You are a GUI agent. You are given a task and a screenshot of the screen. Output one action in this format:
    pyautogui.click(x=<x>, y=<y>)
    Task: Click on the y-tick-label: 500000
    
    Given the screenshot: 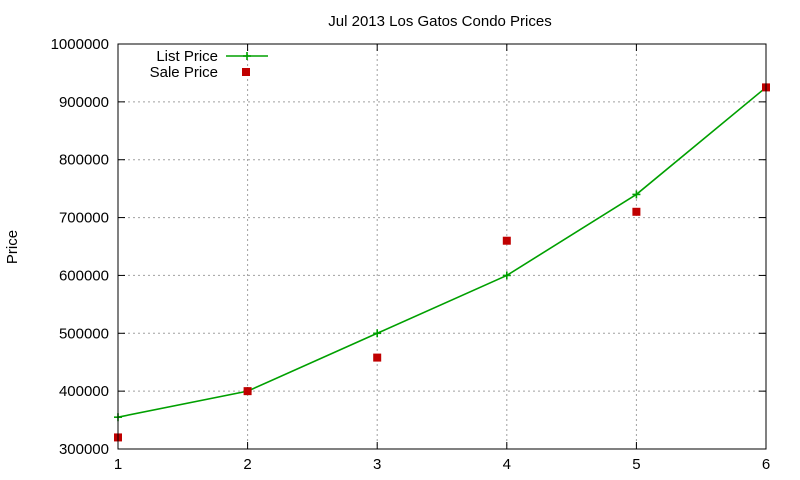 What is the action you would take?
    pyautogui.click(x=84, y=333)
    